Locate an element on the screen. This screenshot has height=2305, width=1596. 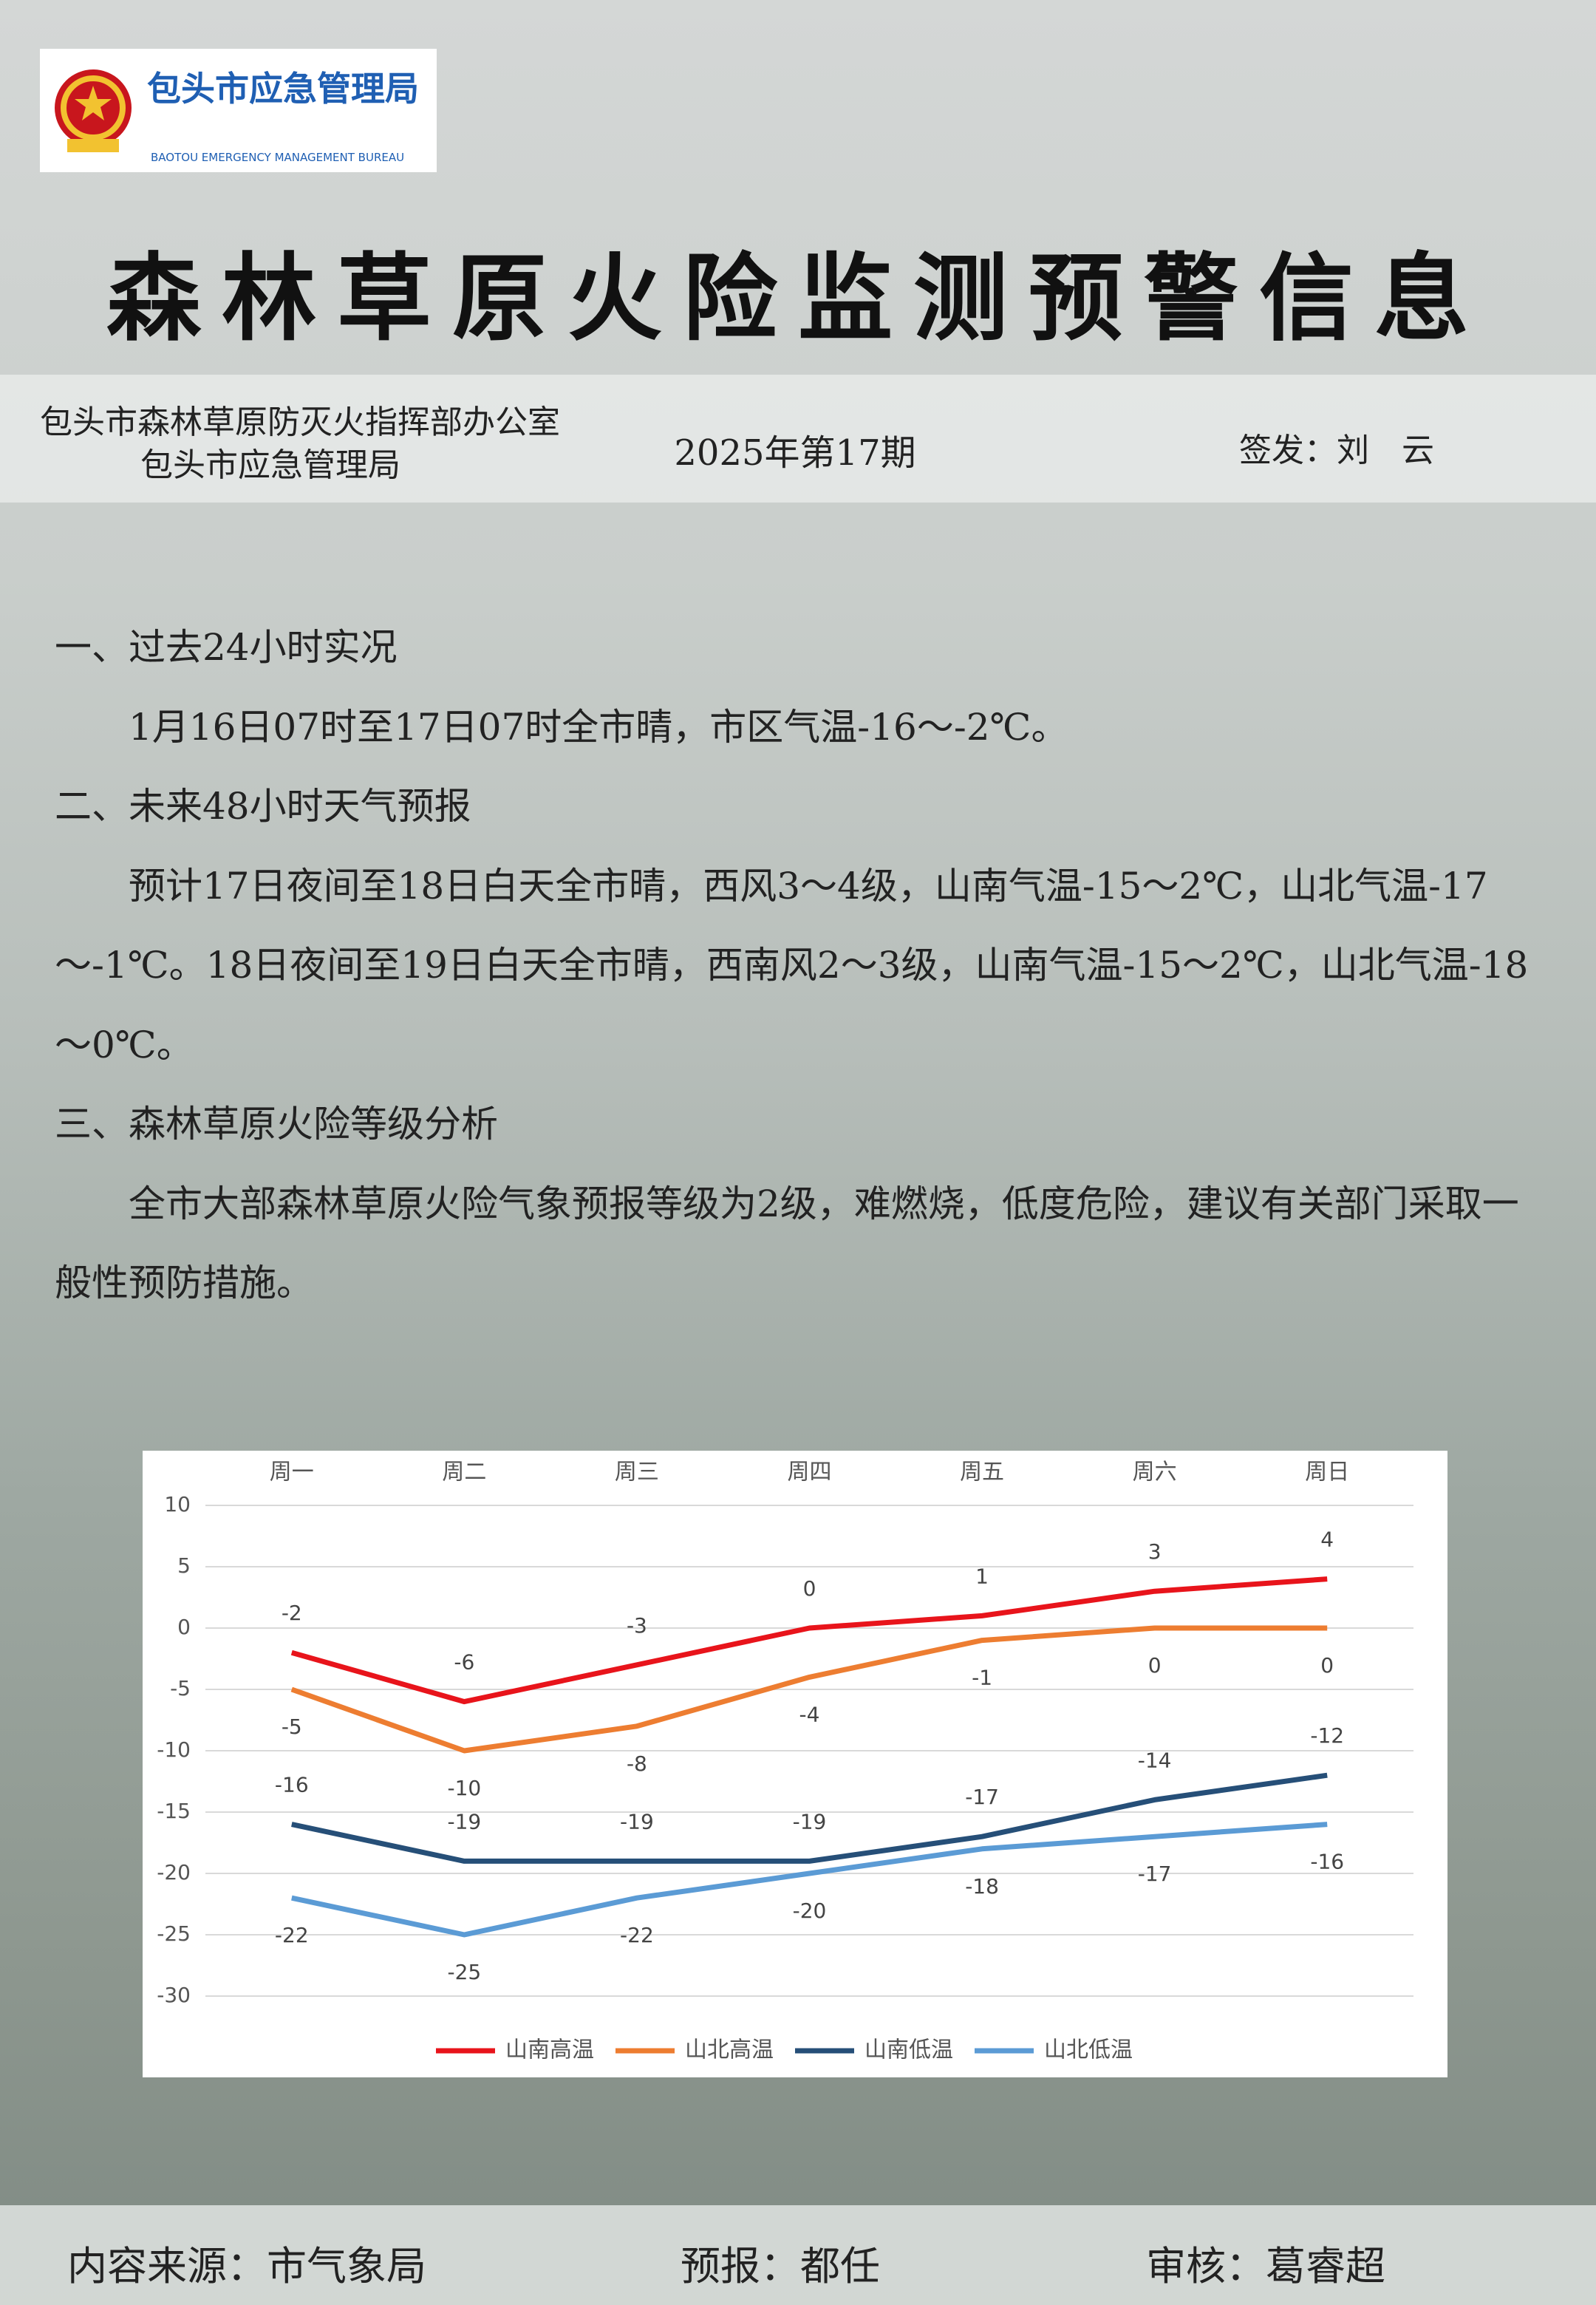
data-label: 3 is located at coordinates (1155, 1551).